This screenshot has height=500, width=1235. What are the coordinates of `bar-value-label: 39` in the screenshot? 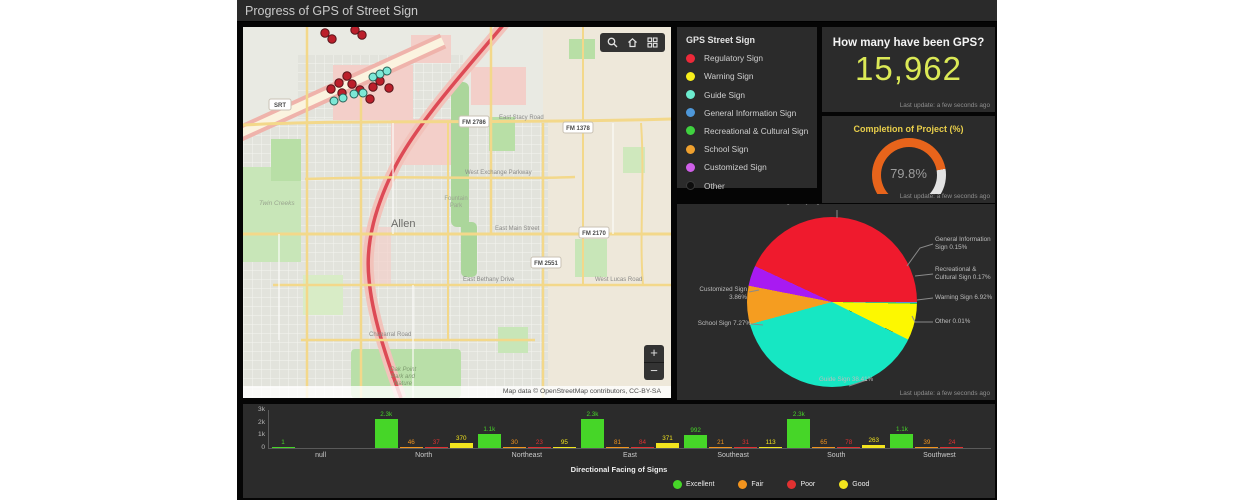 It's located at (927, 442).